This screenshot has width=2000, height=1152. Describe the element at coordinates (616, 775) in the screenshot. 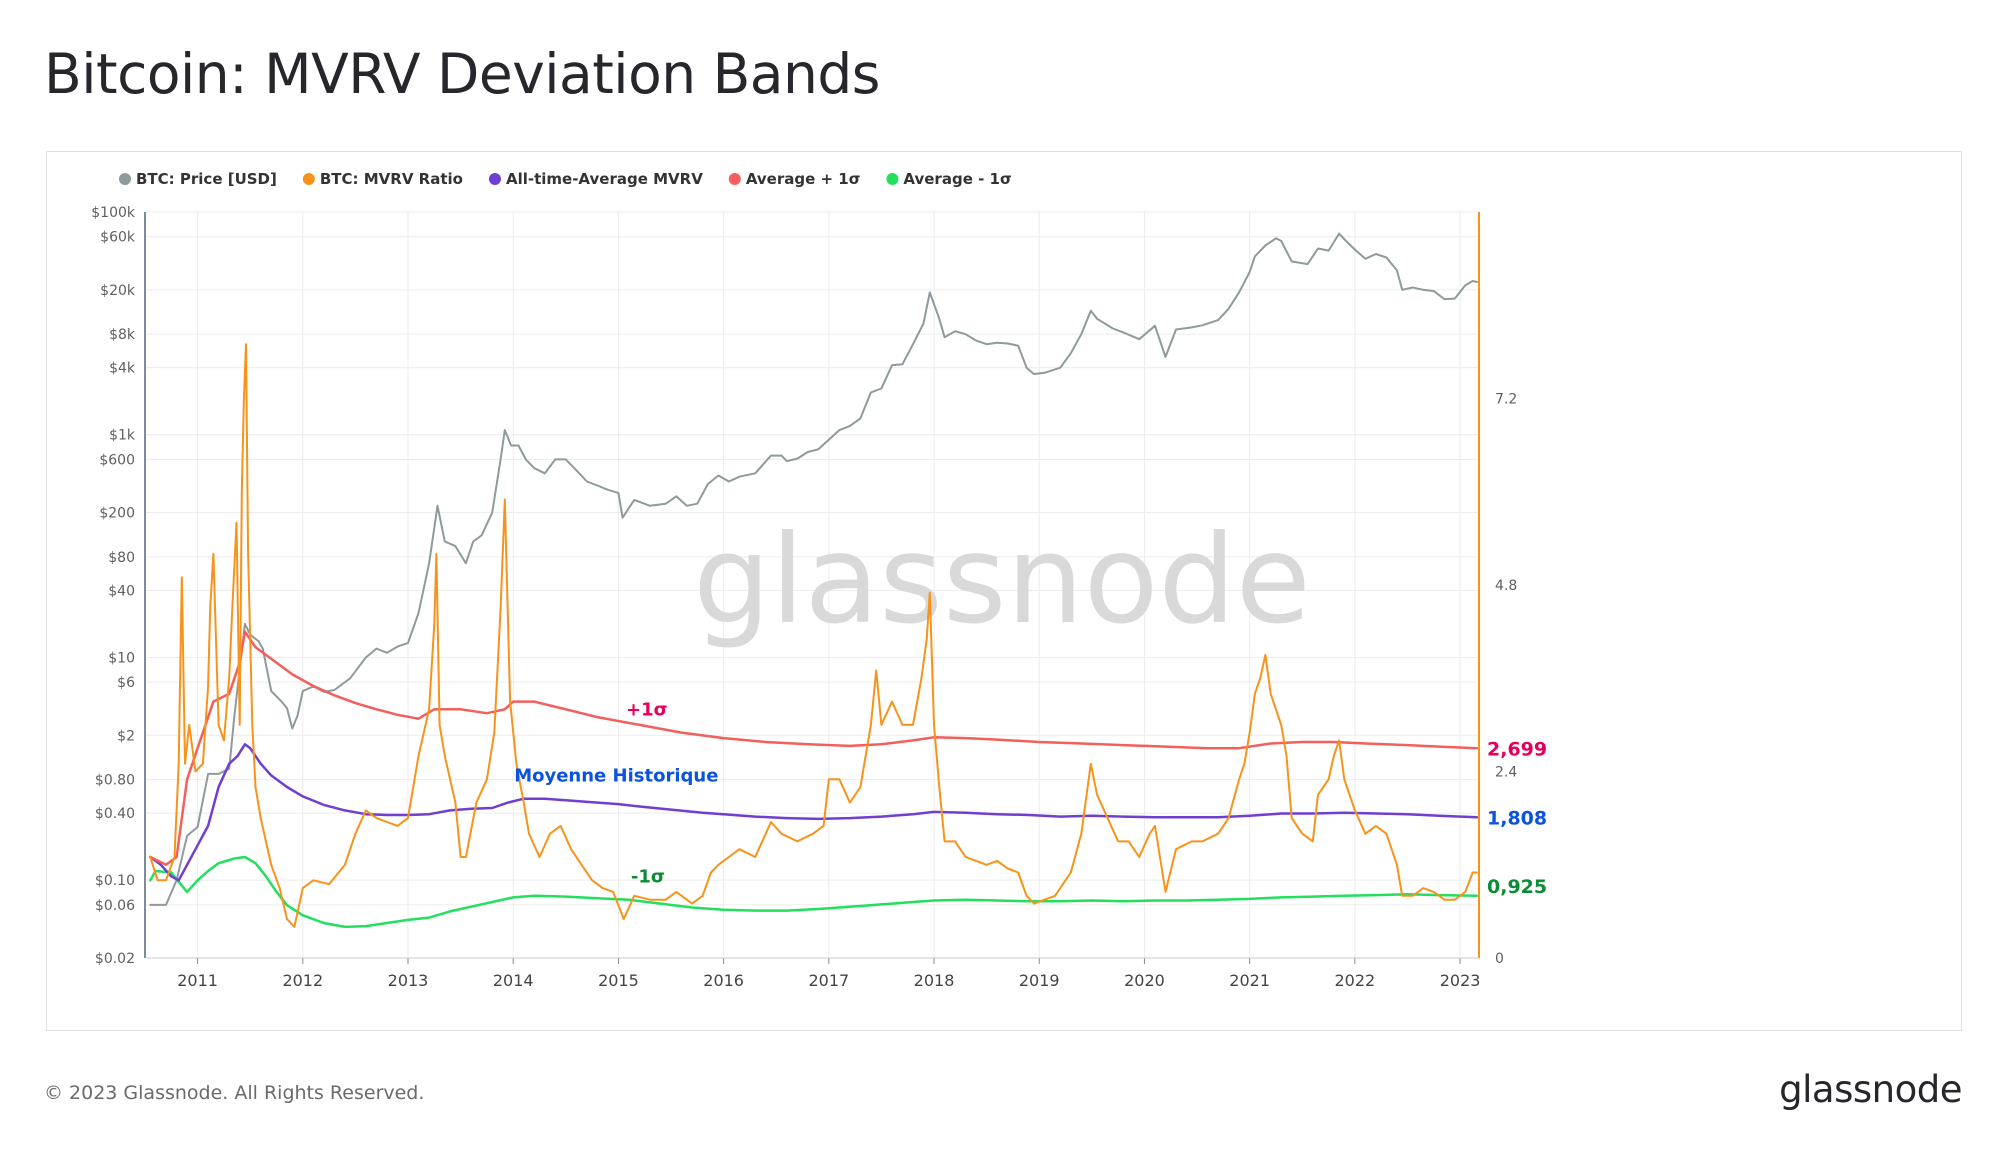

I see `annotation-average: Moyenne Historique` at that location.